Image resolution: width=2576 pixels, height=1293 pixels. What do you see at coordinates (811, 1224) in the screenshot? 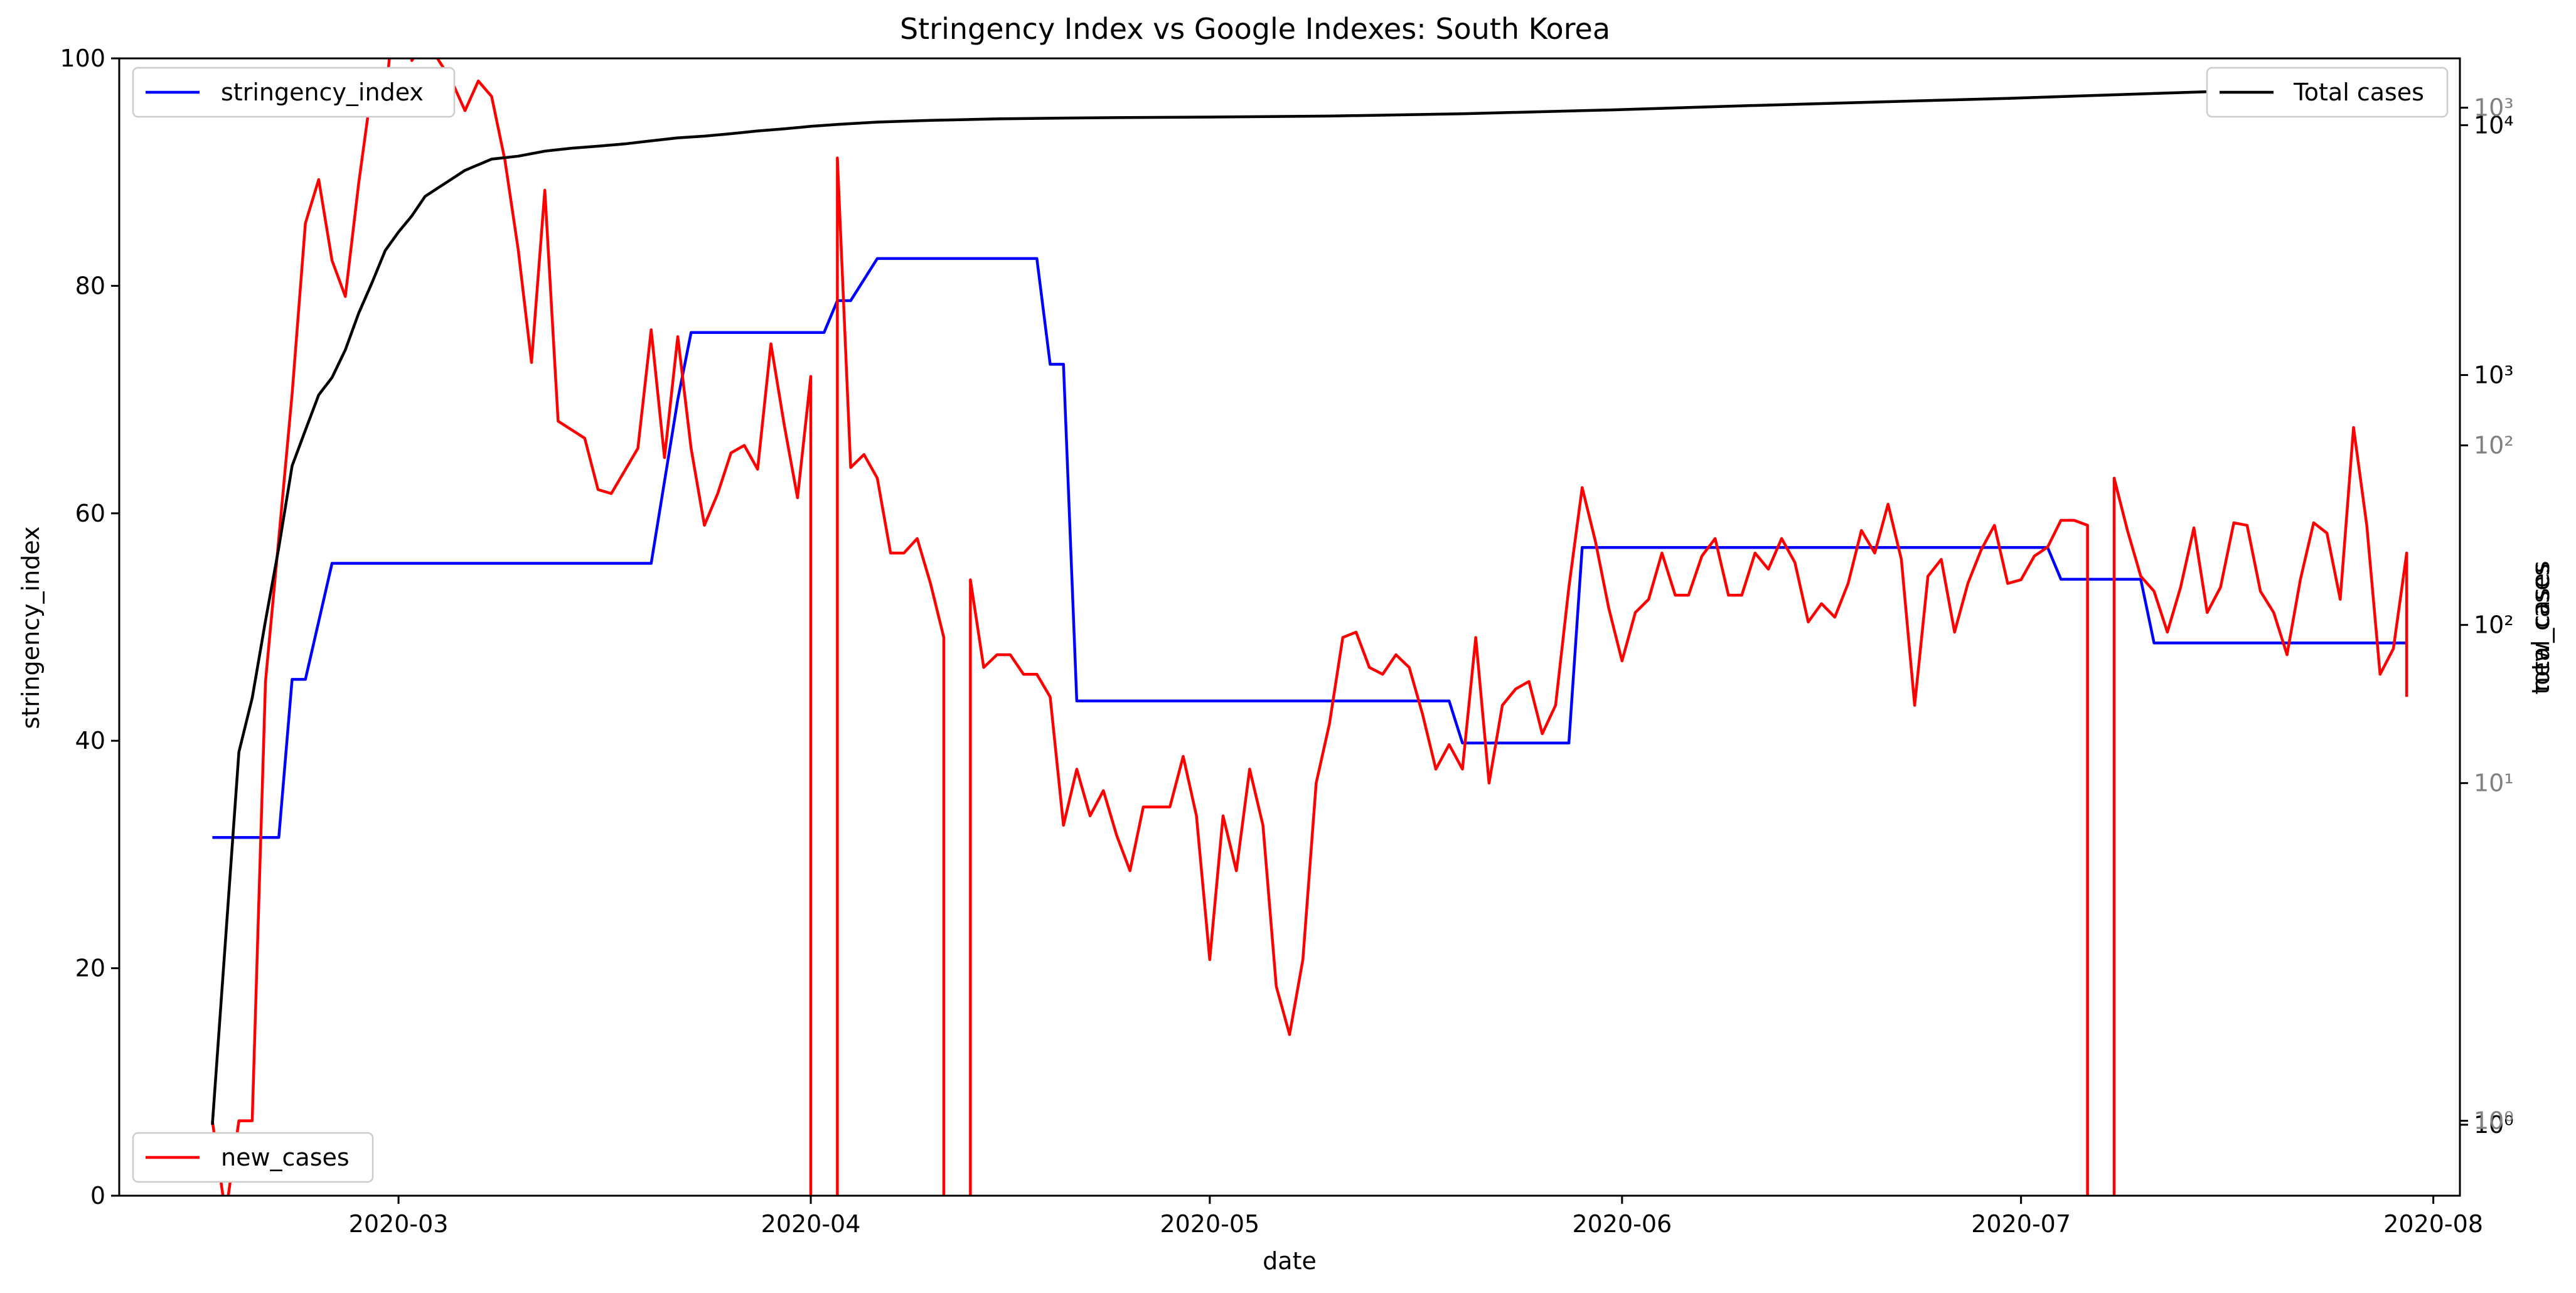
I see `x-tick-label: 2020-04` at bounding box center [811, 1224].